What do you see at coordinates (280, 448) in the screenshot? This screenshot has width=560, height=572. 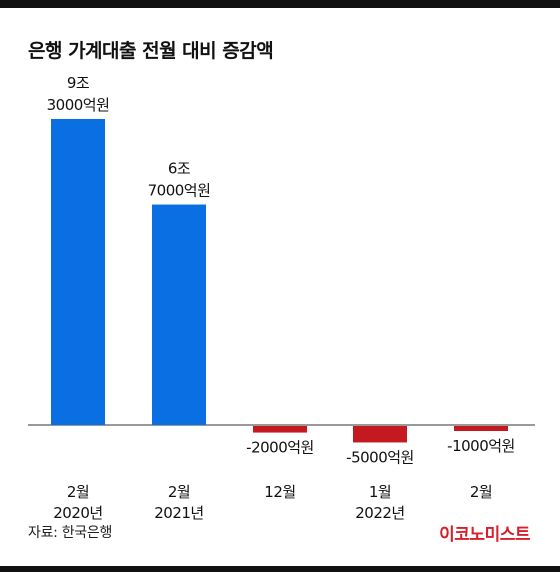 I see `data-label: -2000억원` at bounding box center [280, 448].